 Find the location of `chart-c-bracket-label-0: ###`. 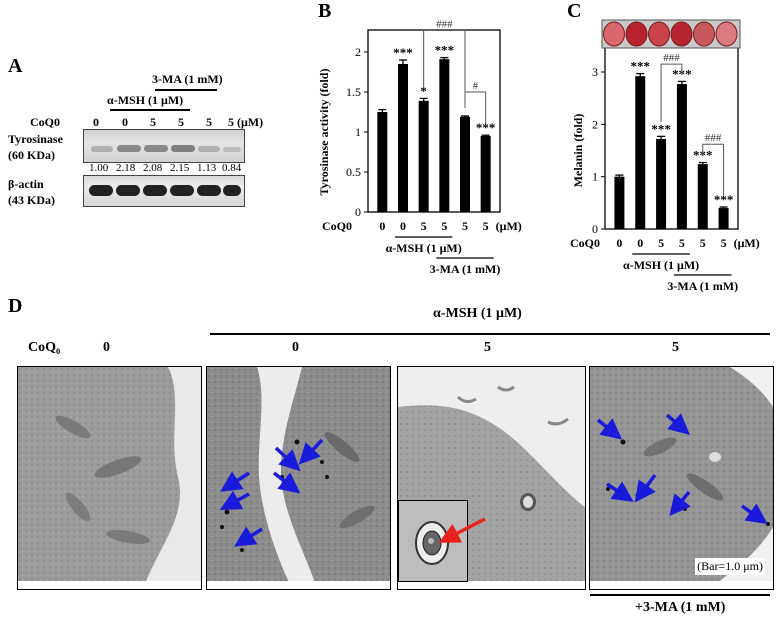

chart-c-bracket-label-0: ### is located at coordinates (671, 58).